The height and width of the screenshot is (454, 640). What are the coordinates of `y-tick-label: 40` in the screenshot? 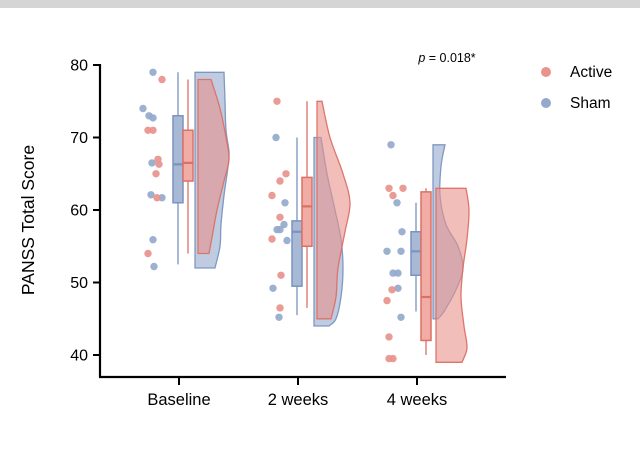 It's located at (79, 356).